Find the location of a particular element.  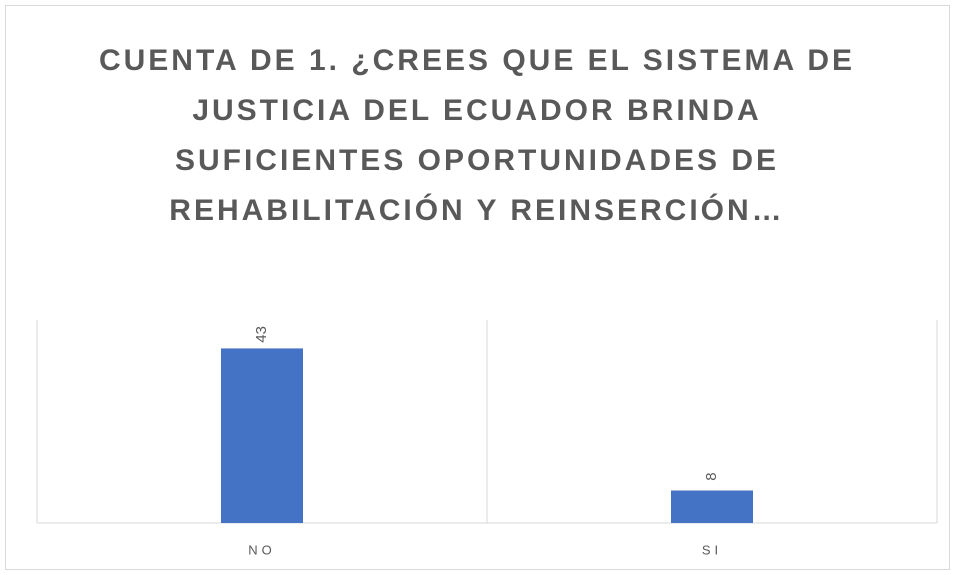

x-tick-label: NO is located at coordinates (262, 549).